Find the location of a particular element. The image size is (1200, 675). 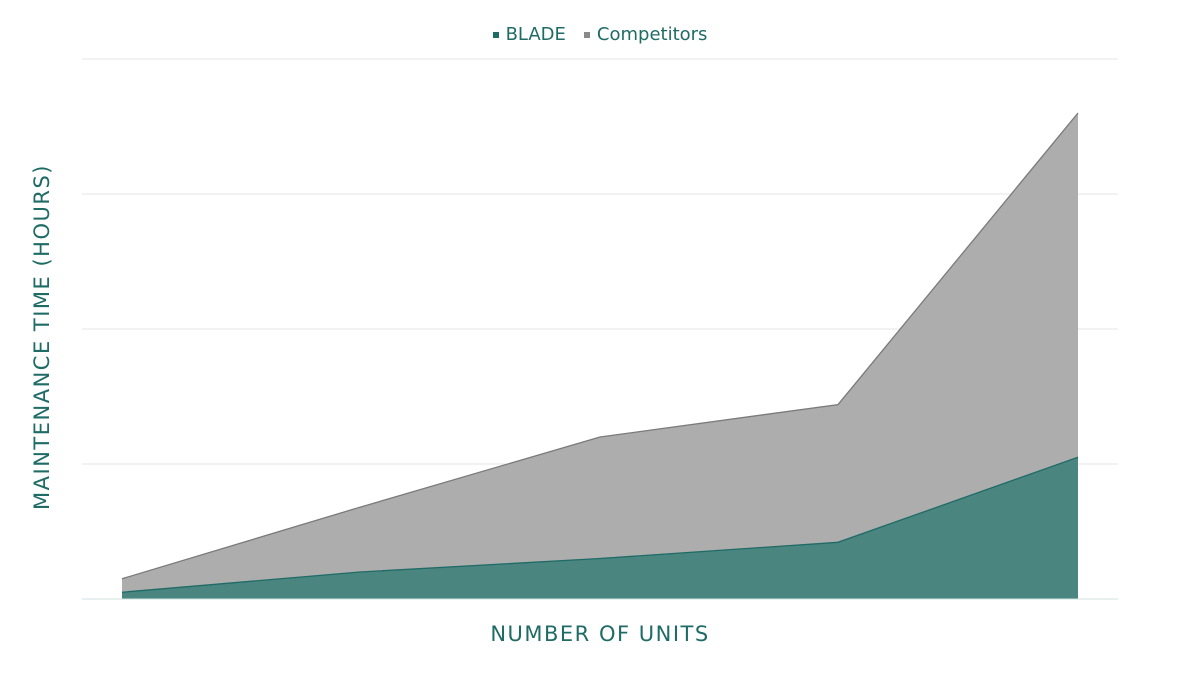

x-axis-label: NUMBER OF UNITS is located at coordinates (600, 634).